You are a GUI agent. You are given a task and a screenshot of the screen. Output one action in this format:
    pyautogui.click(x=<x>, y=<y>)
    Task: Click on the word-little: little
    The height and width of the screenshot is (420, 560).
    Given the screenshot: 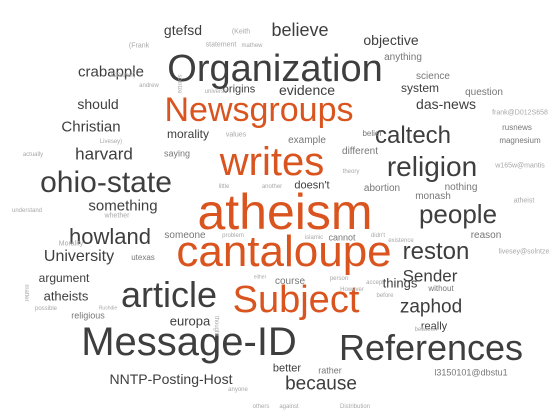 What is the action you would take?
    pyautogui.click(x=224, y=187)
    